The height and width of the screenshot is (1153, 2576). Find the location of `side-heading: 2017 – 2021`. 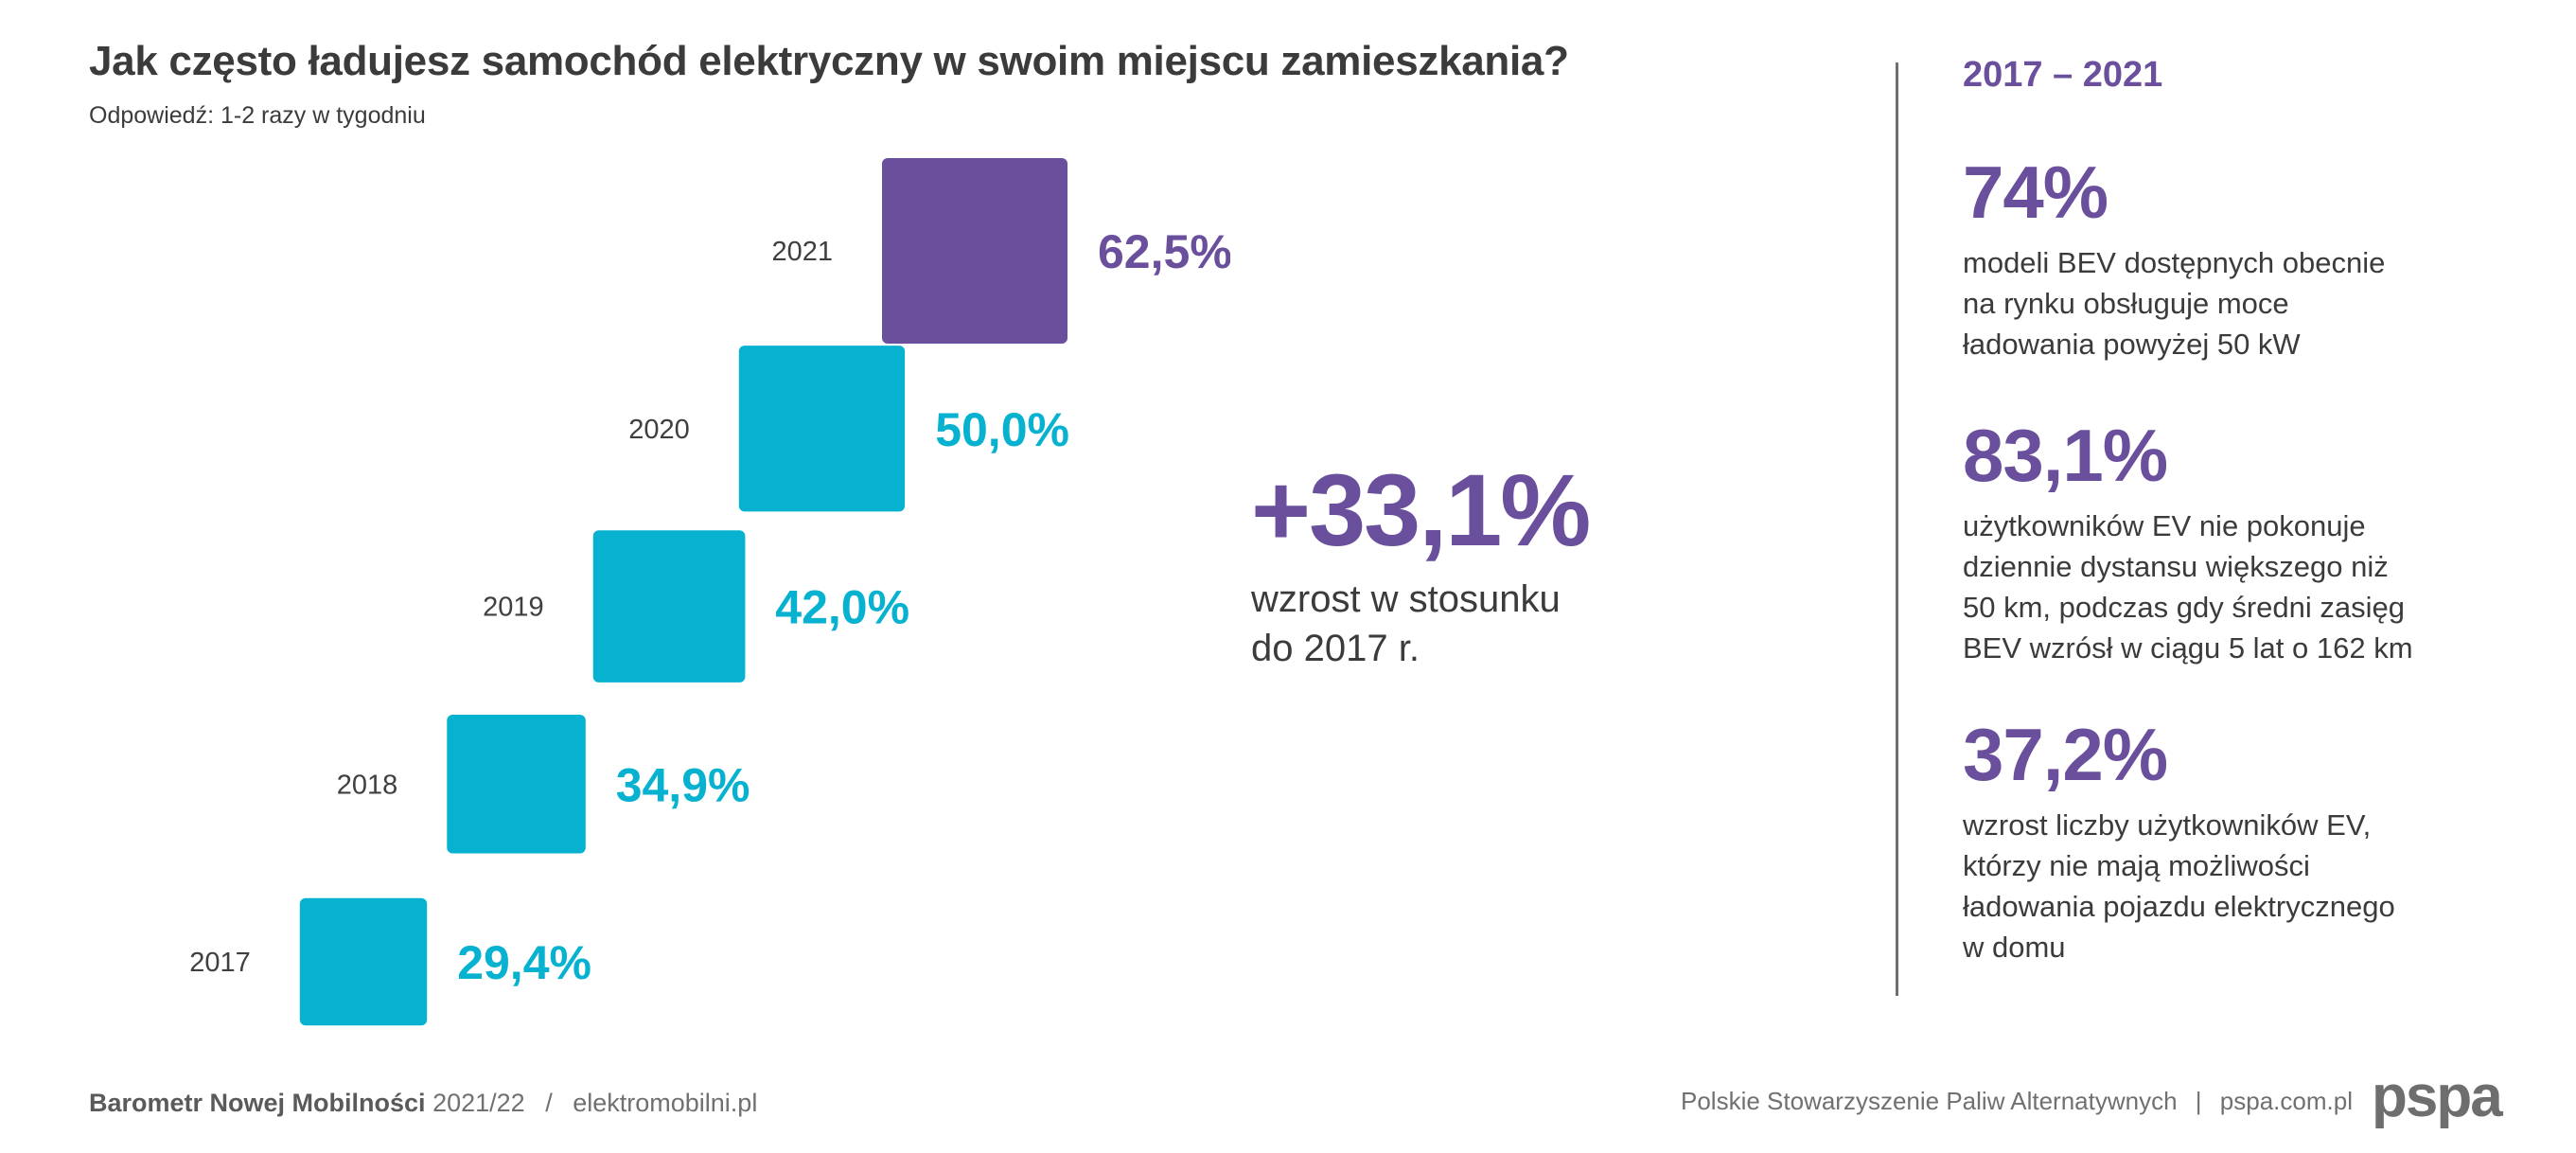

side-heading: 2017 – 2021 is located at coordinates (2063, 75).